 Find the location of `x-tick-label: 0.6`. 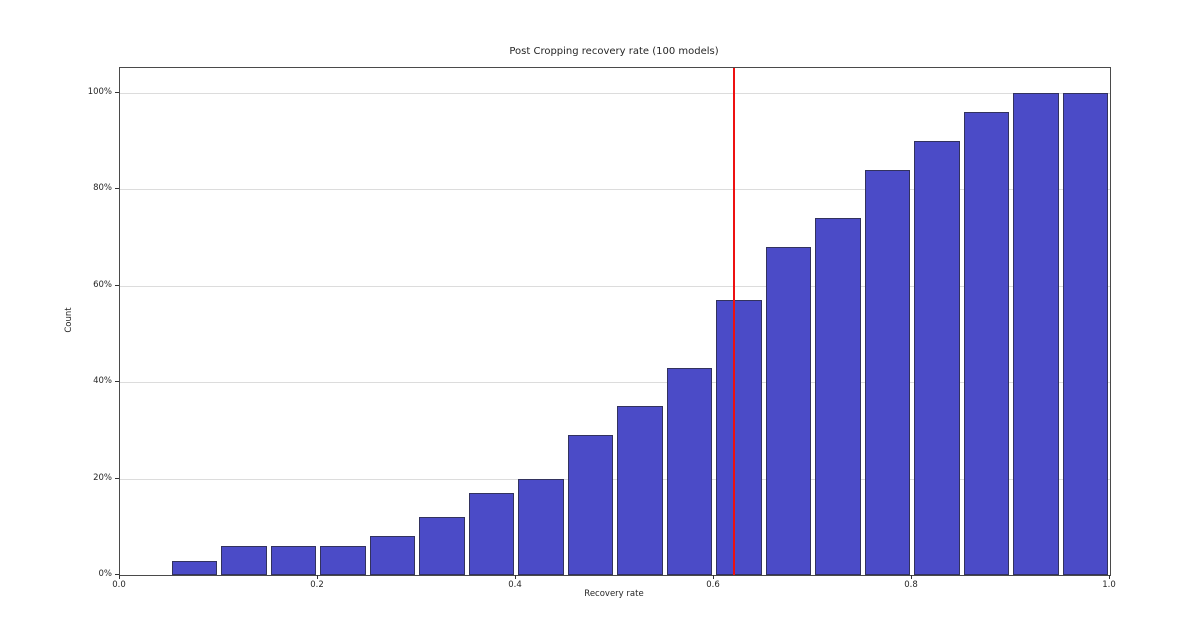

x-tick-label: 0.6 is located at coordinates (713, 585).